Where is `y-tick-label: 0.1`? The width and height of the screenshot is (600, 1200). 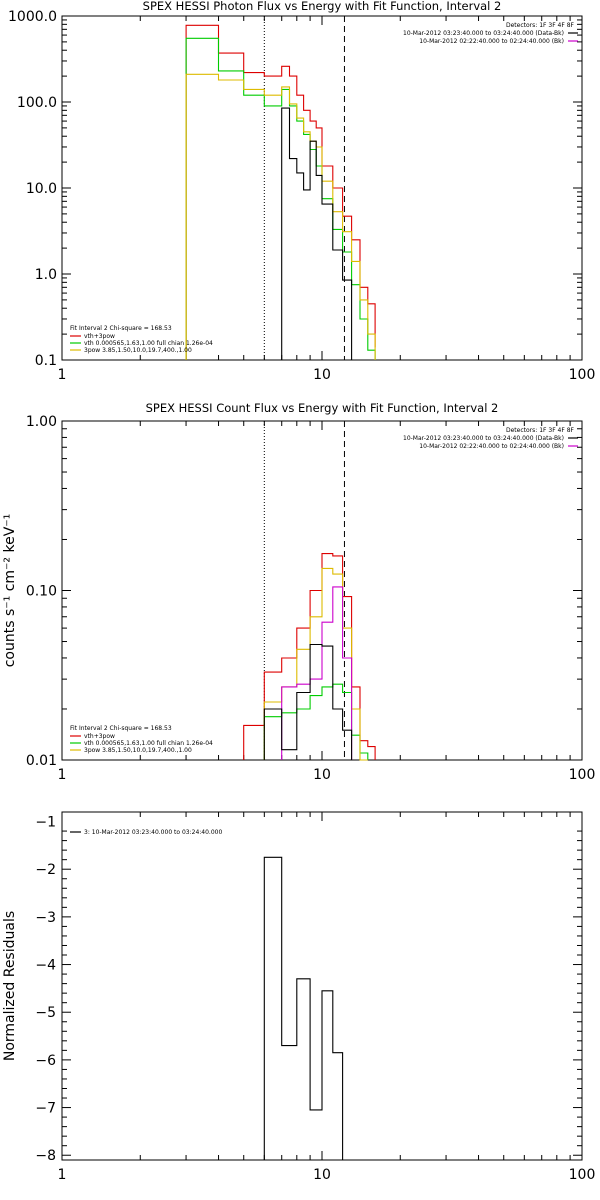 y-tick-label: 0.1 is located at coordinates (46, 361).